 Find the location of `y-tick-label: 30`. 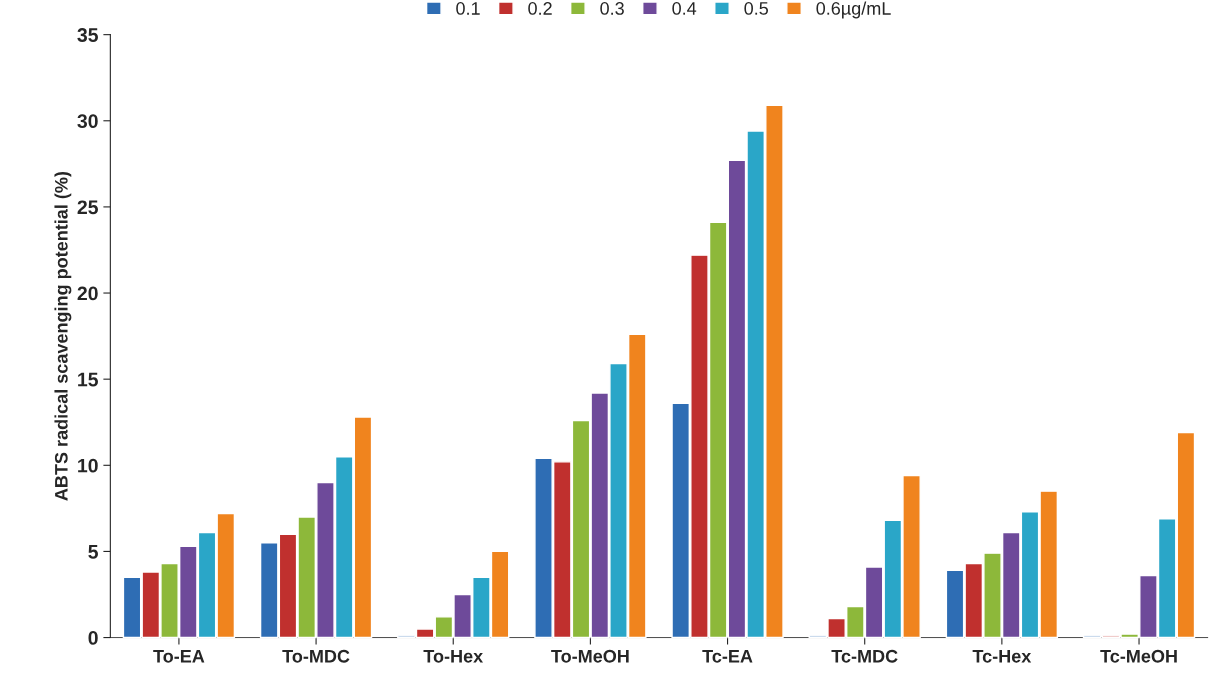

y-tick-label: 30 is located at coordinates (87, 121).